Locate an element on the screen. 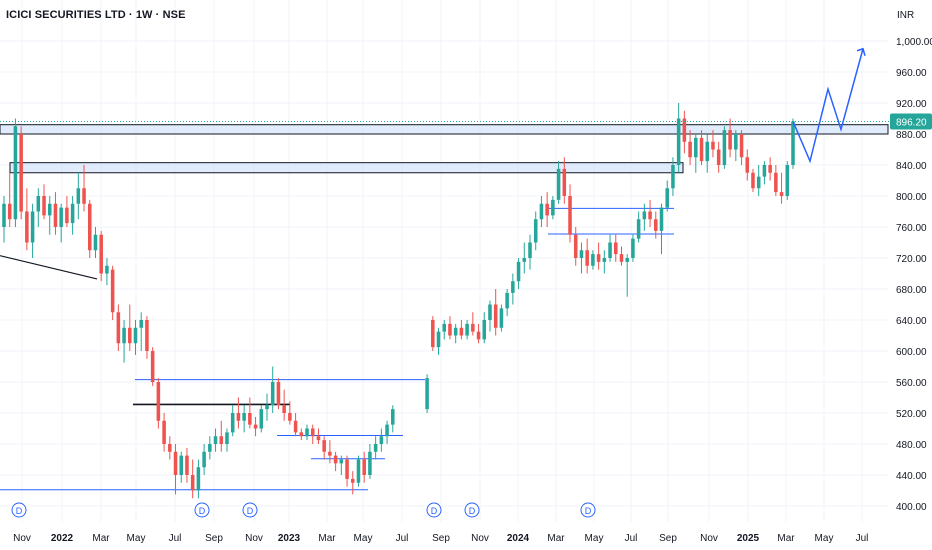 The height and width of the screenshot is (550, 932). currency-label: INR is located at coordinates (906, 15).